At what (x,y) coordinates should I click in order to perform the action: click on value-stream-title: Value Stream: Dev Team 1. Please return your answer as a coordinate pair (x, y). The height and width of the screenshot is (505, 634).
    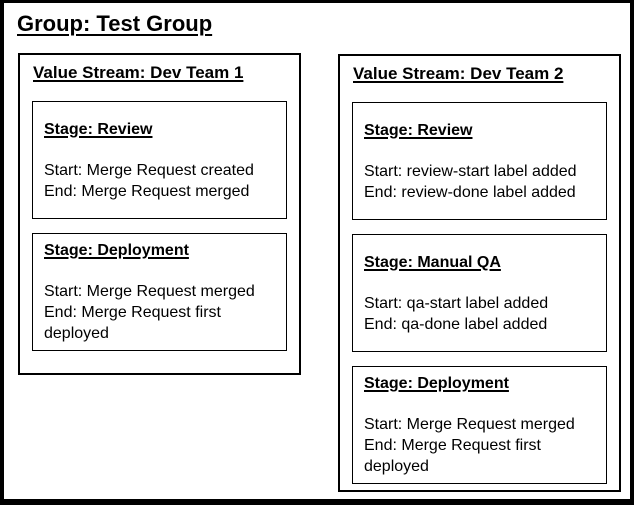
    Looking at the image, I should click on (138, 72).